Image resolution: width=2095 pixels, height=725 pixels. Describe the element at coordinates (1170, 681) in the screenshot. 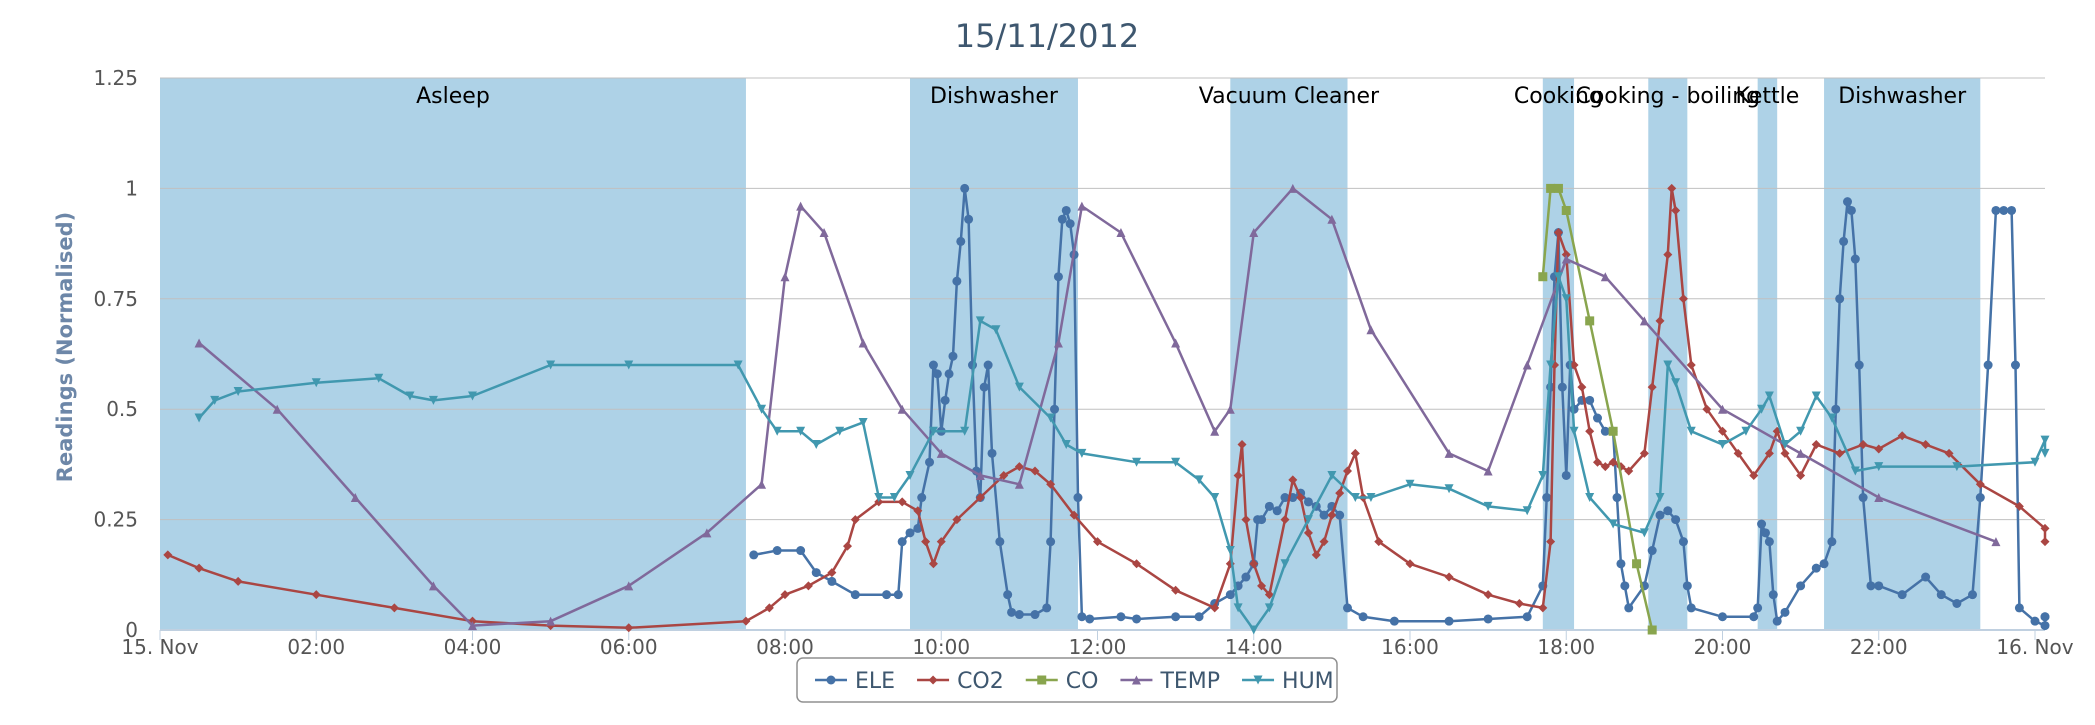

I see `legend-item-temp: TEMP` at that location.